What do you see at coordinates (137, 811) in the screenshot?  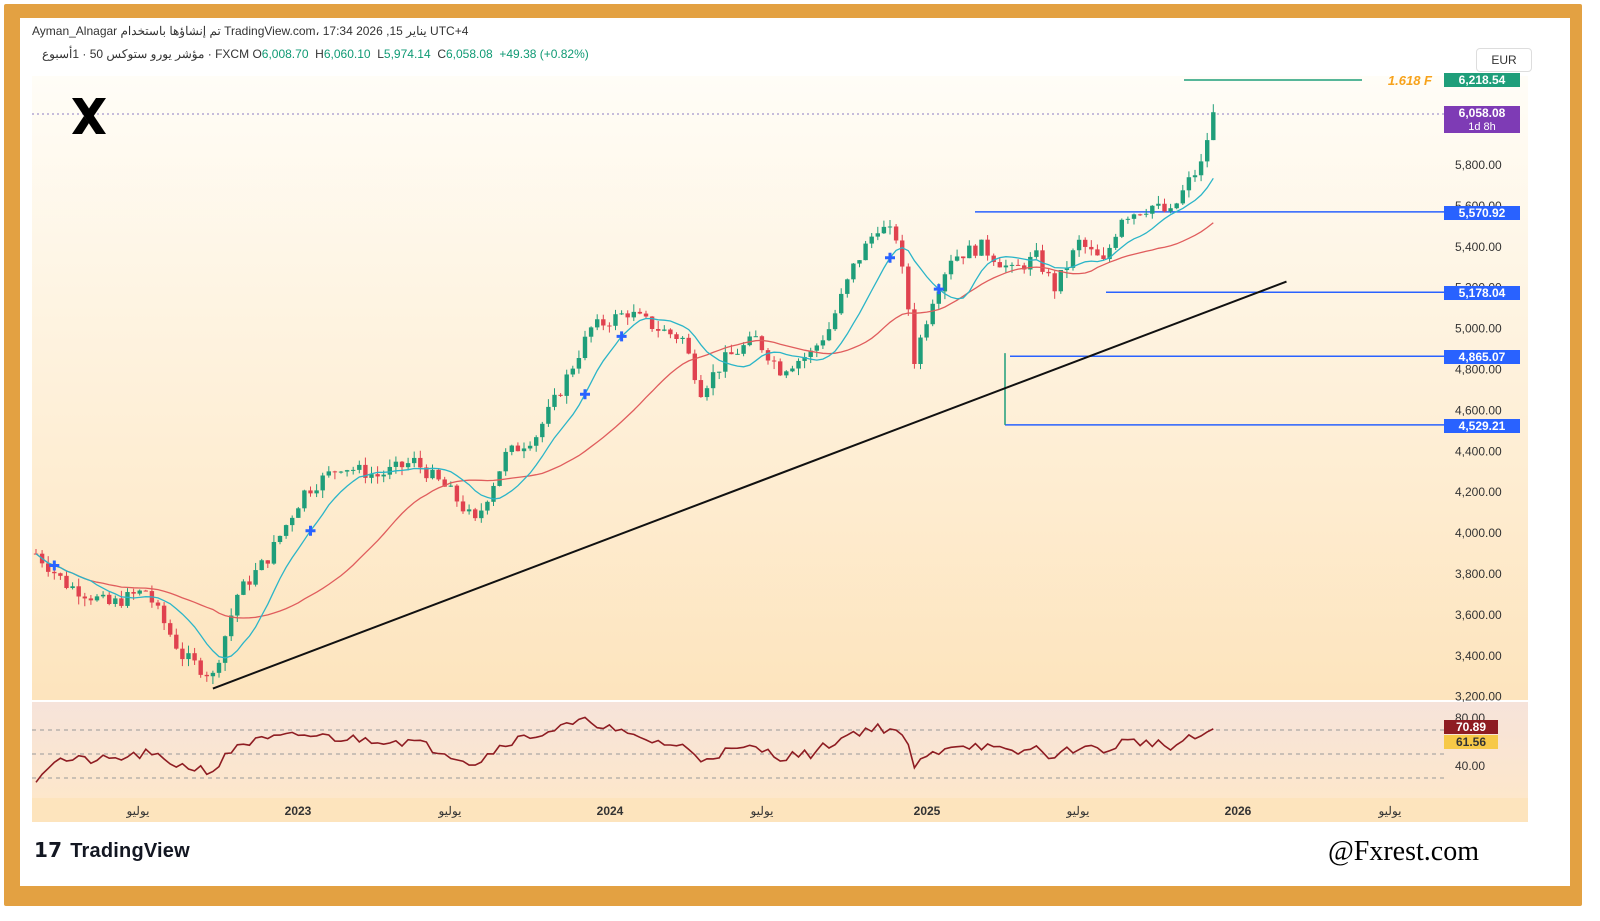 I see `time-tick-label: يوليو` at bounding box center [137, 811].